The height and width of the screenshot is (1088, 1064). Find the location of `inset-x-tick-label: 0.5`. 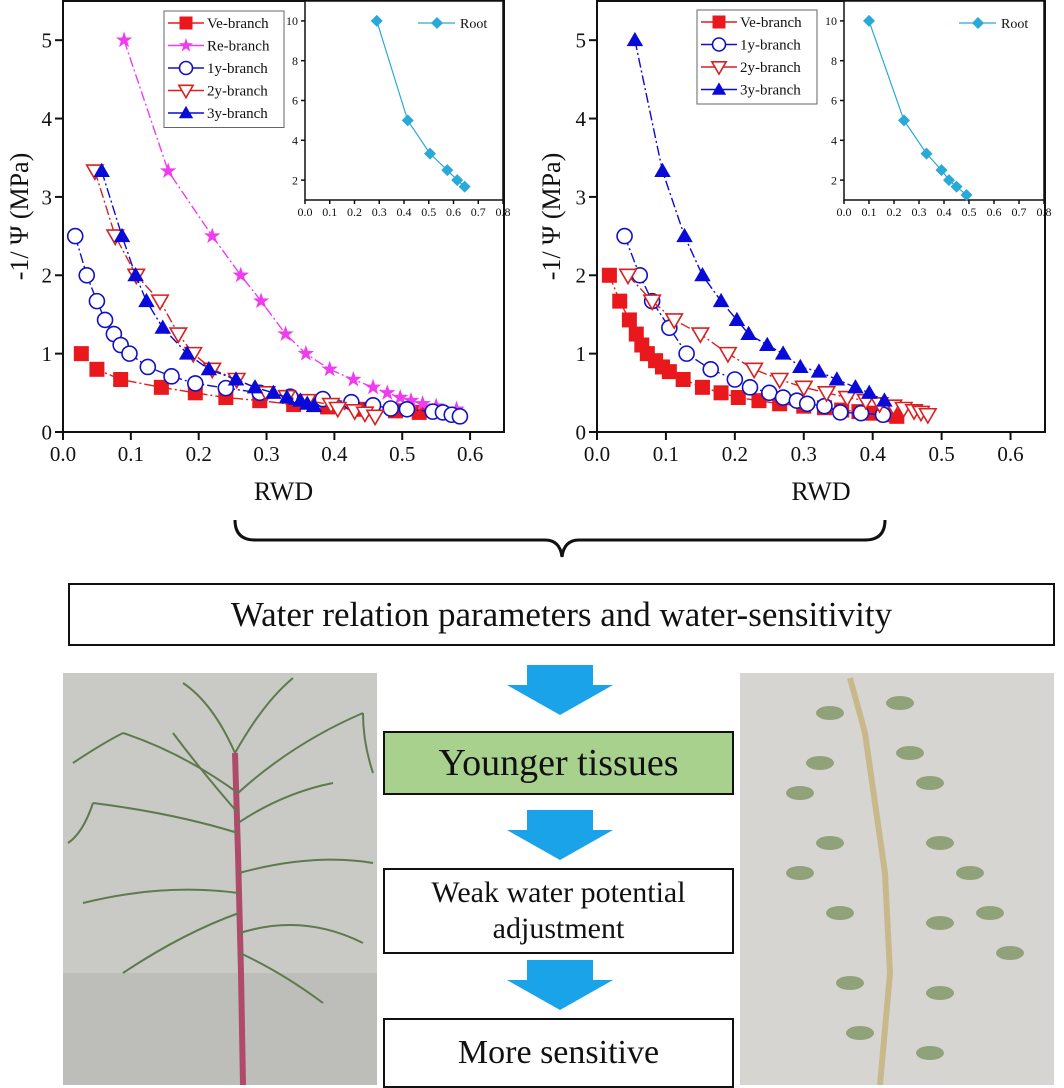

inset-x-tick-label: 0.5 is located at coordinates (428, 212).